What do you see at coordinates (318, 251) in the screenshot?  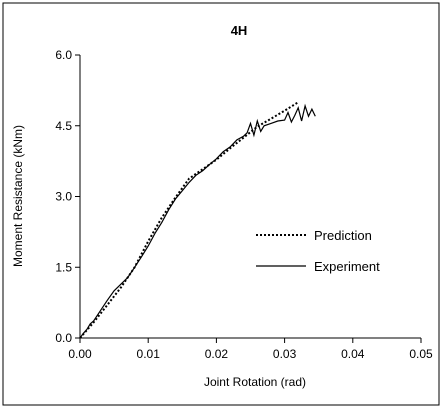 I see `legend: Prediction Experiment` at bounding box center [318, 251].